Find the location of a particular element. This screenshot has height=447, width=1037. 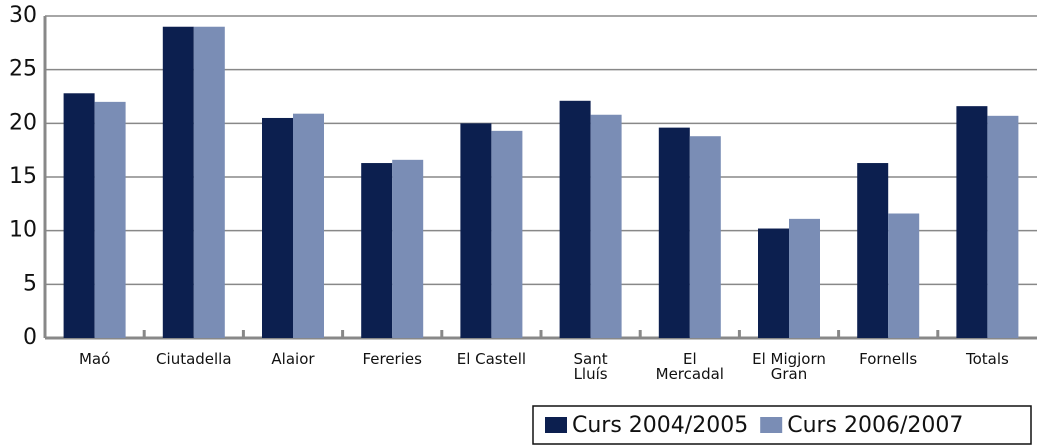

y-tick-label: 5 is located at coordinates (30, 283).